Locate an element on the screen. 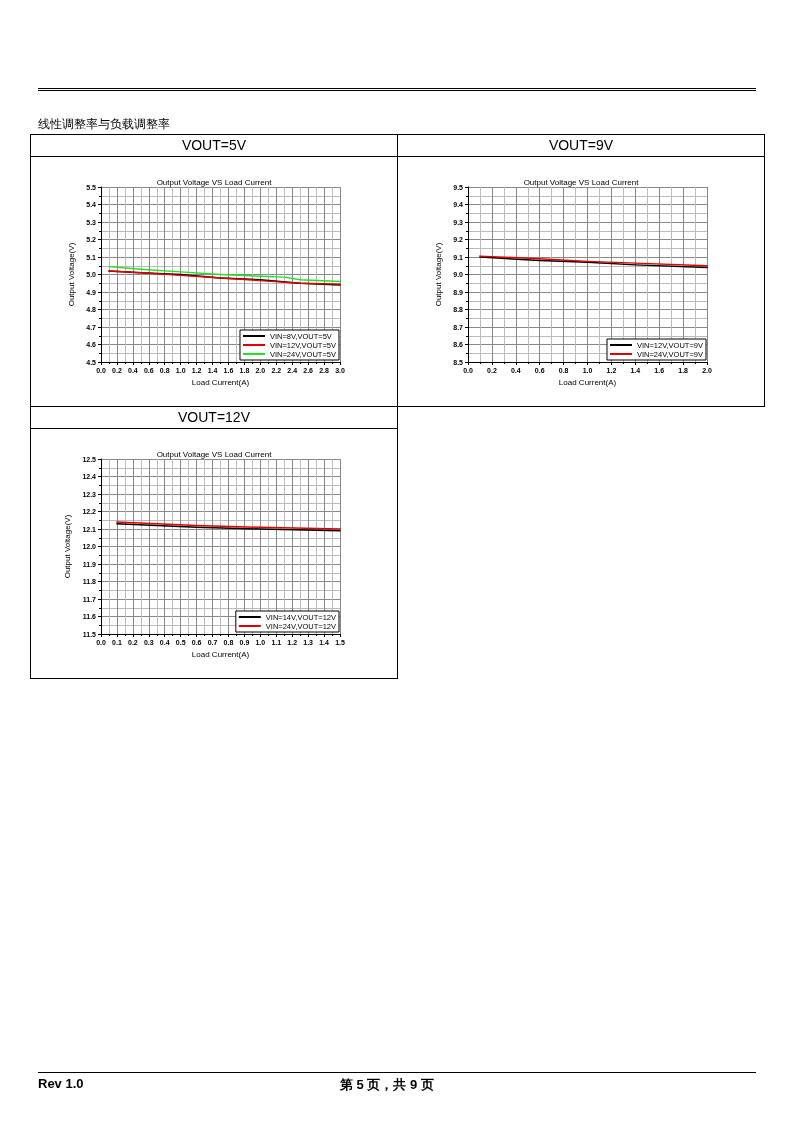 Image resolution: width=793 pixels, height=1122 pixels. text: Rev 1.0 is located at coordinates (61, 1083).